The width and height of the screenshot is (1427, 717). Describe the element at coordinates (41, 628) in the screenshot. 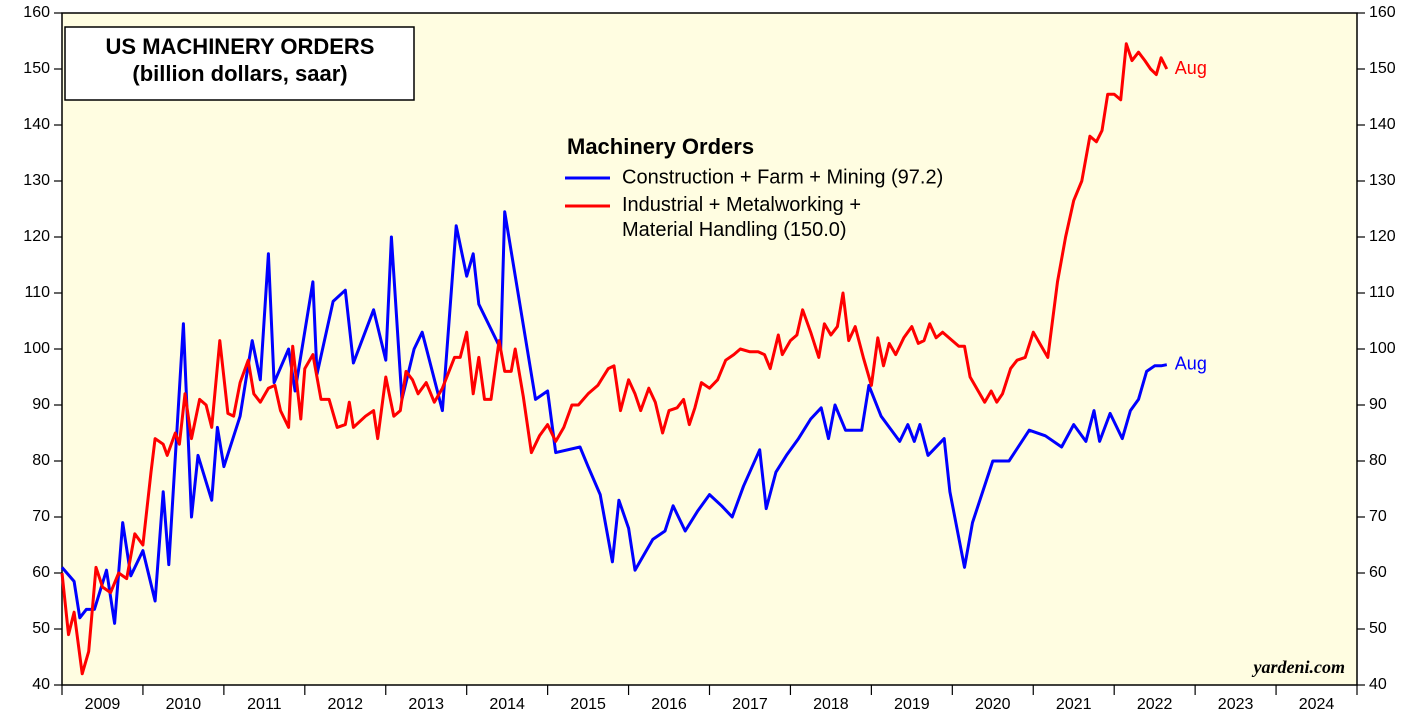

I see `y-tick-label: 50` at that location.